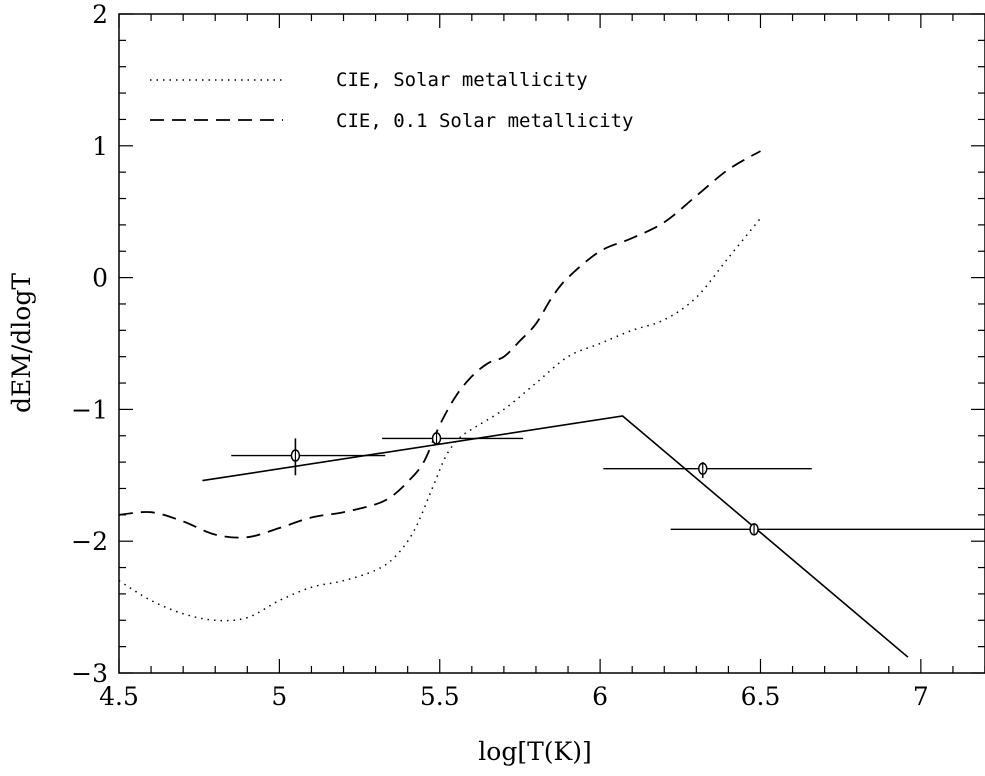 The height and width of the screenshot is (776, 985). I want to click on y-tick-label: 2, so click(100, 14).